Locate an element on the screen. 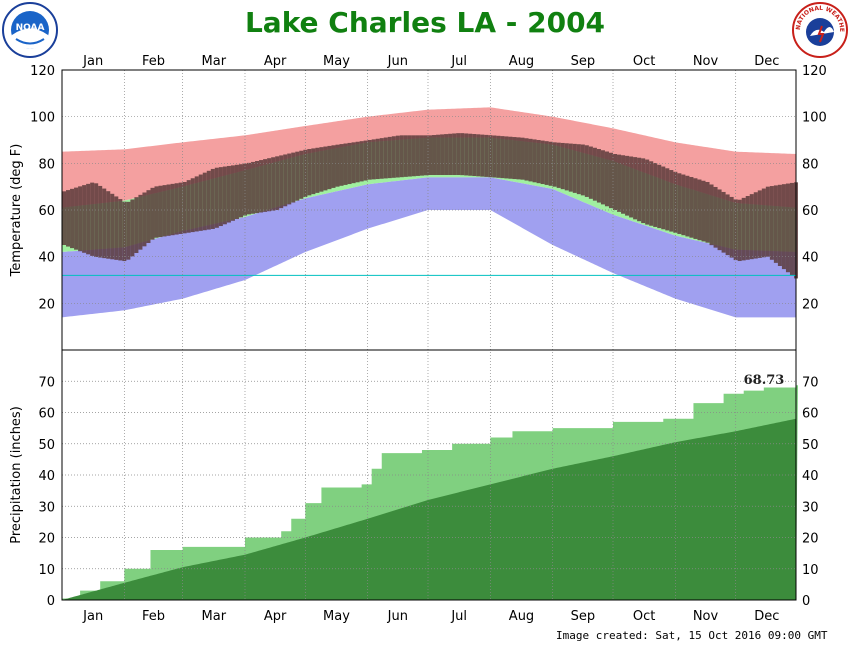 This screenshot has height=650, width=850. noaa-logo: NOAA is located at coordinates (30, 30).